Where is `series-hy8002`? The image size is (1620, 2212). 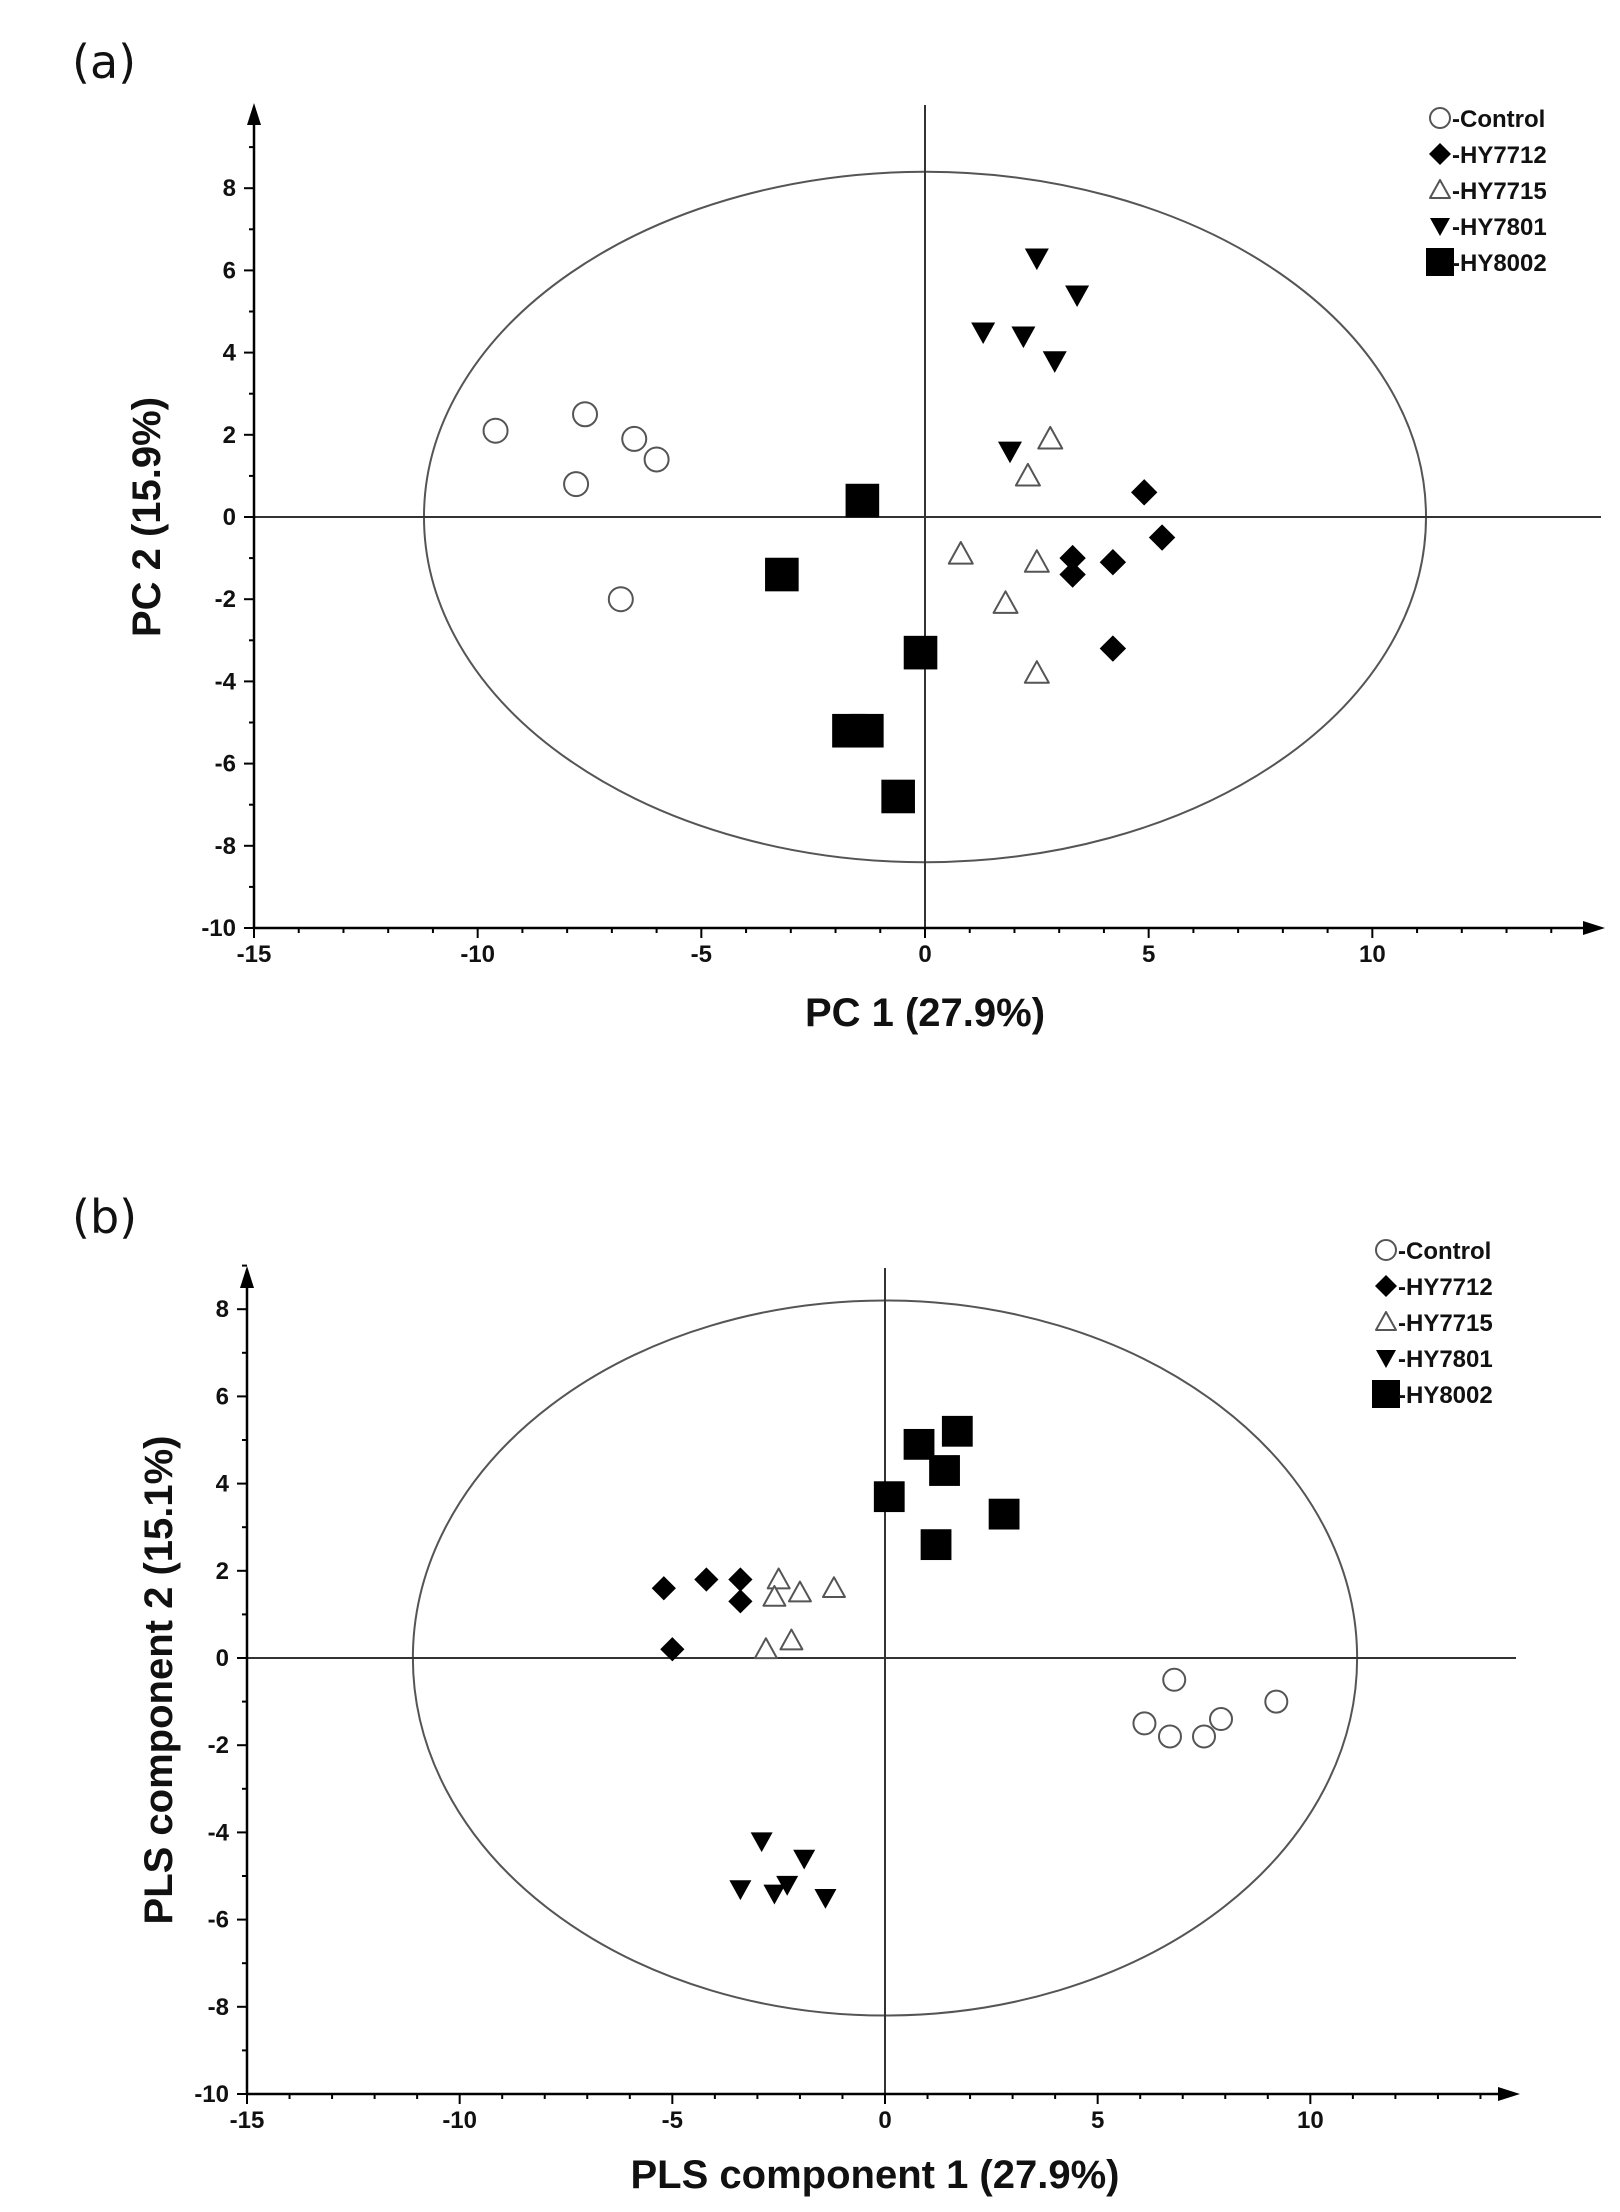 series-hy8002 is located at coordinates (851, 648).